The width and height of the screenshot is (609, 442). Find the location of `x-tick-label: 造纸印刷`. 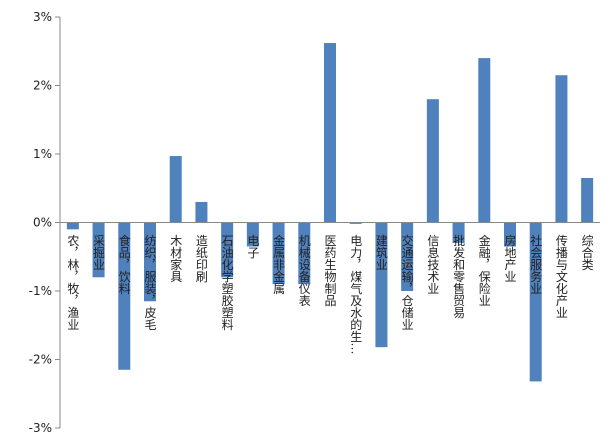

x-tick-label: 造纸印刷 is located at coordinates (201, 258).